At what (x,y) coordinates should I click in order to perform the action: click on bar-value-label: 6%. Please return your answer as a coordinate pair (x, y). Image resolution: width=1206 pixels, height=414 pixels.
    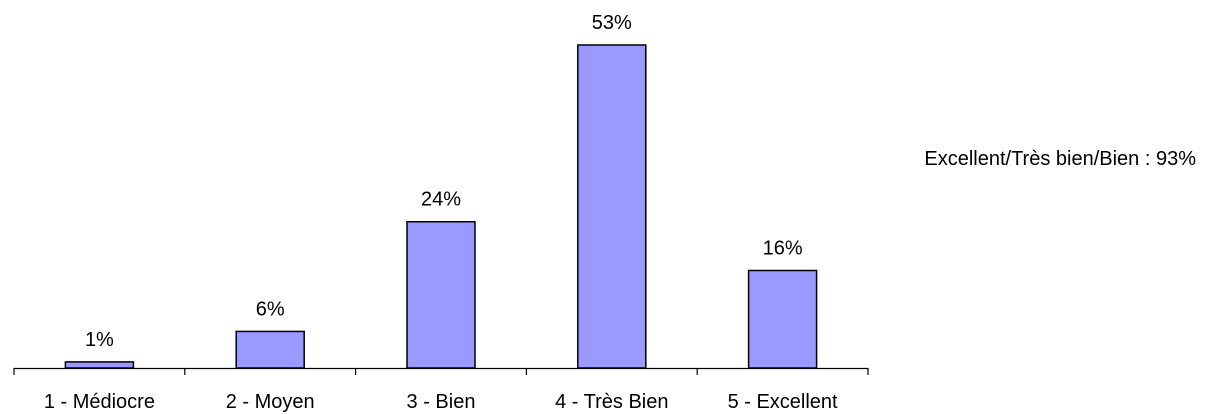
    Looking at the image, I should click on (270, 309).